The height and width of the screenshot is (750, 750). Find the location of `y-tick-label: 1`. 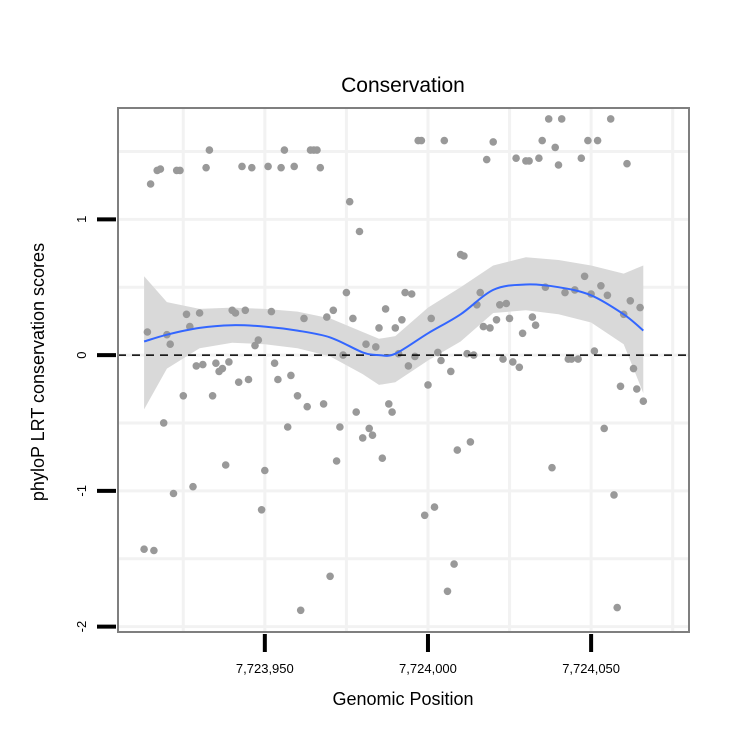

y-tick-label: 1 is located at coordinates (81, 219).